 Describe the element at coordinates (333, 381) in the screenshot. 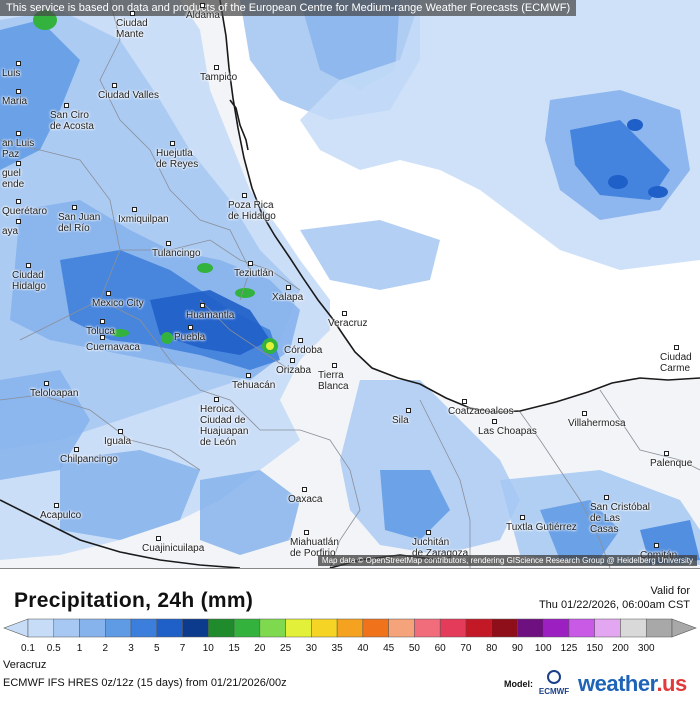

I see `city-label: Tierra Blanca` at that location.